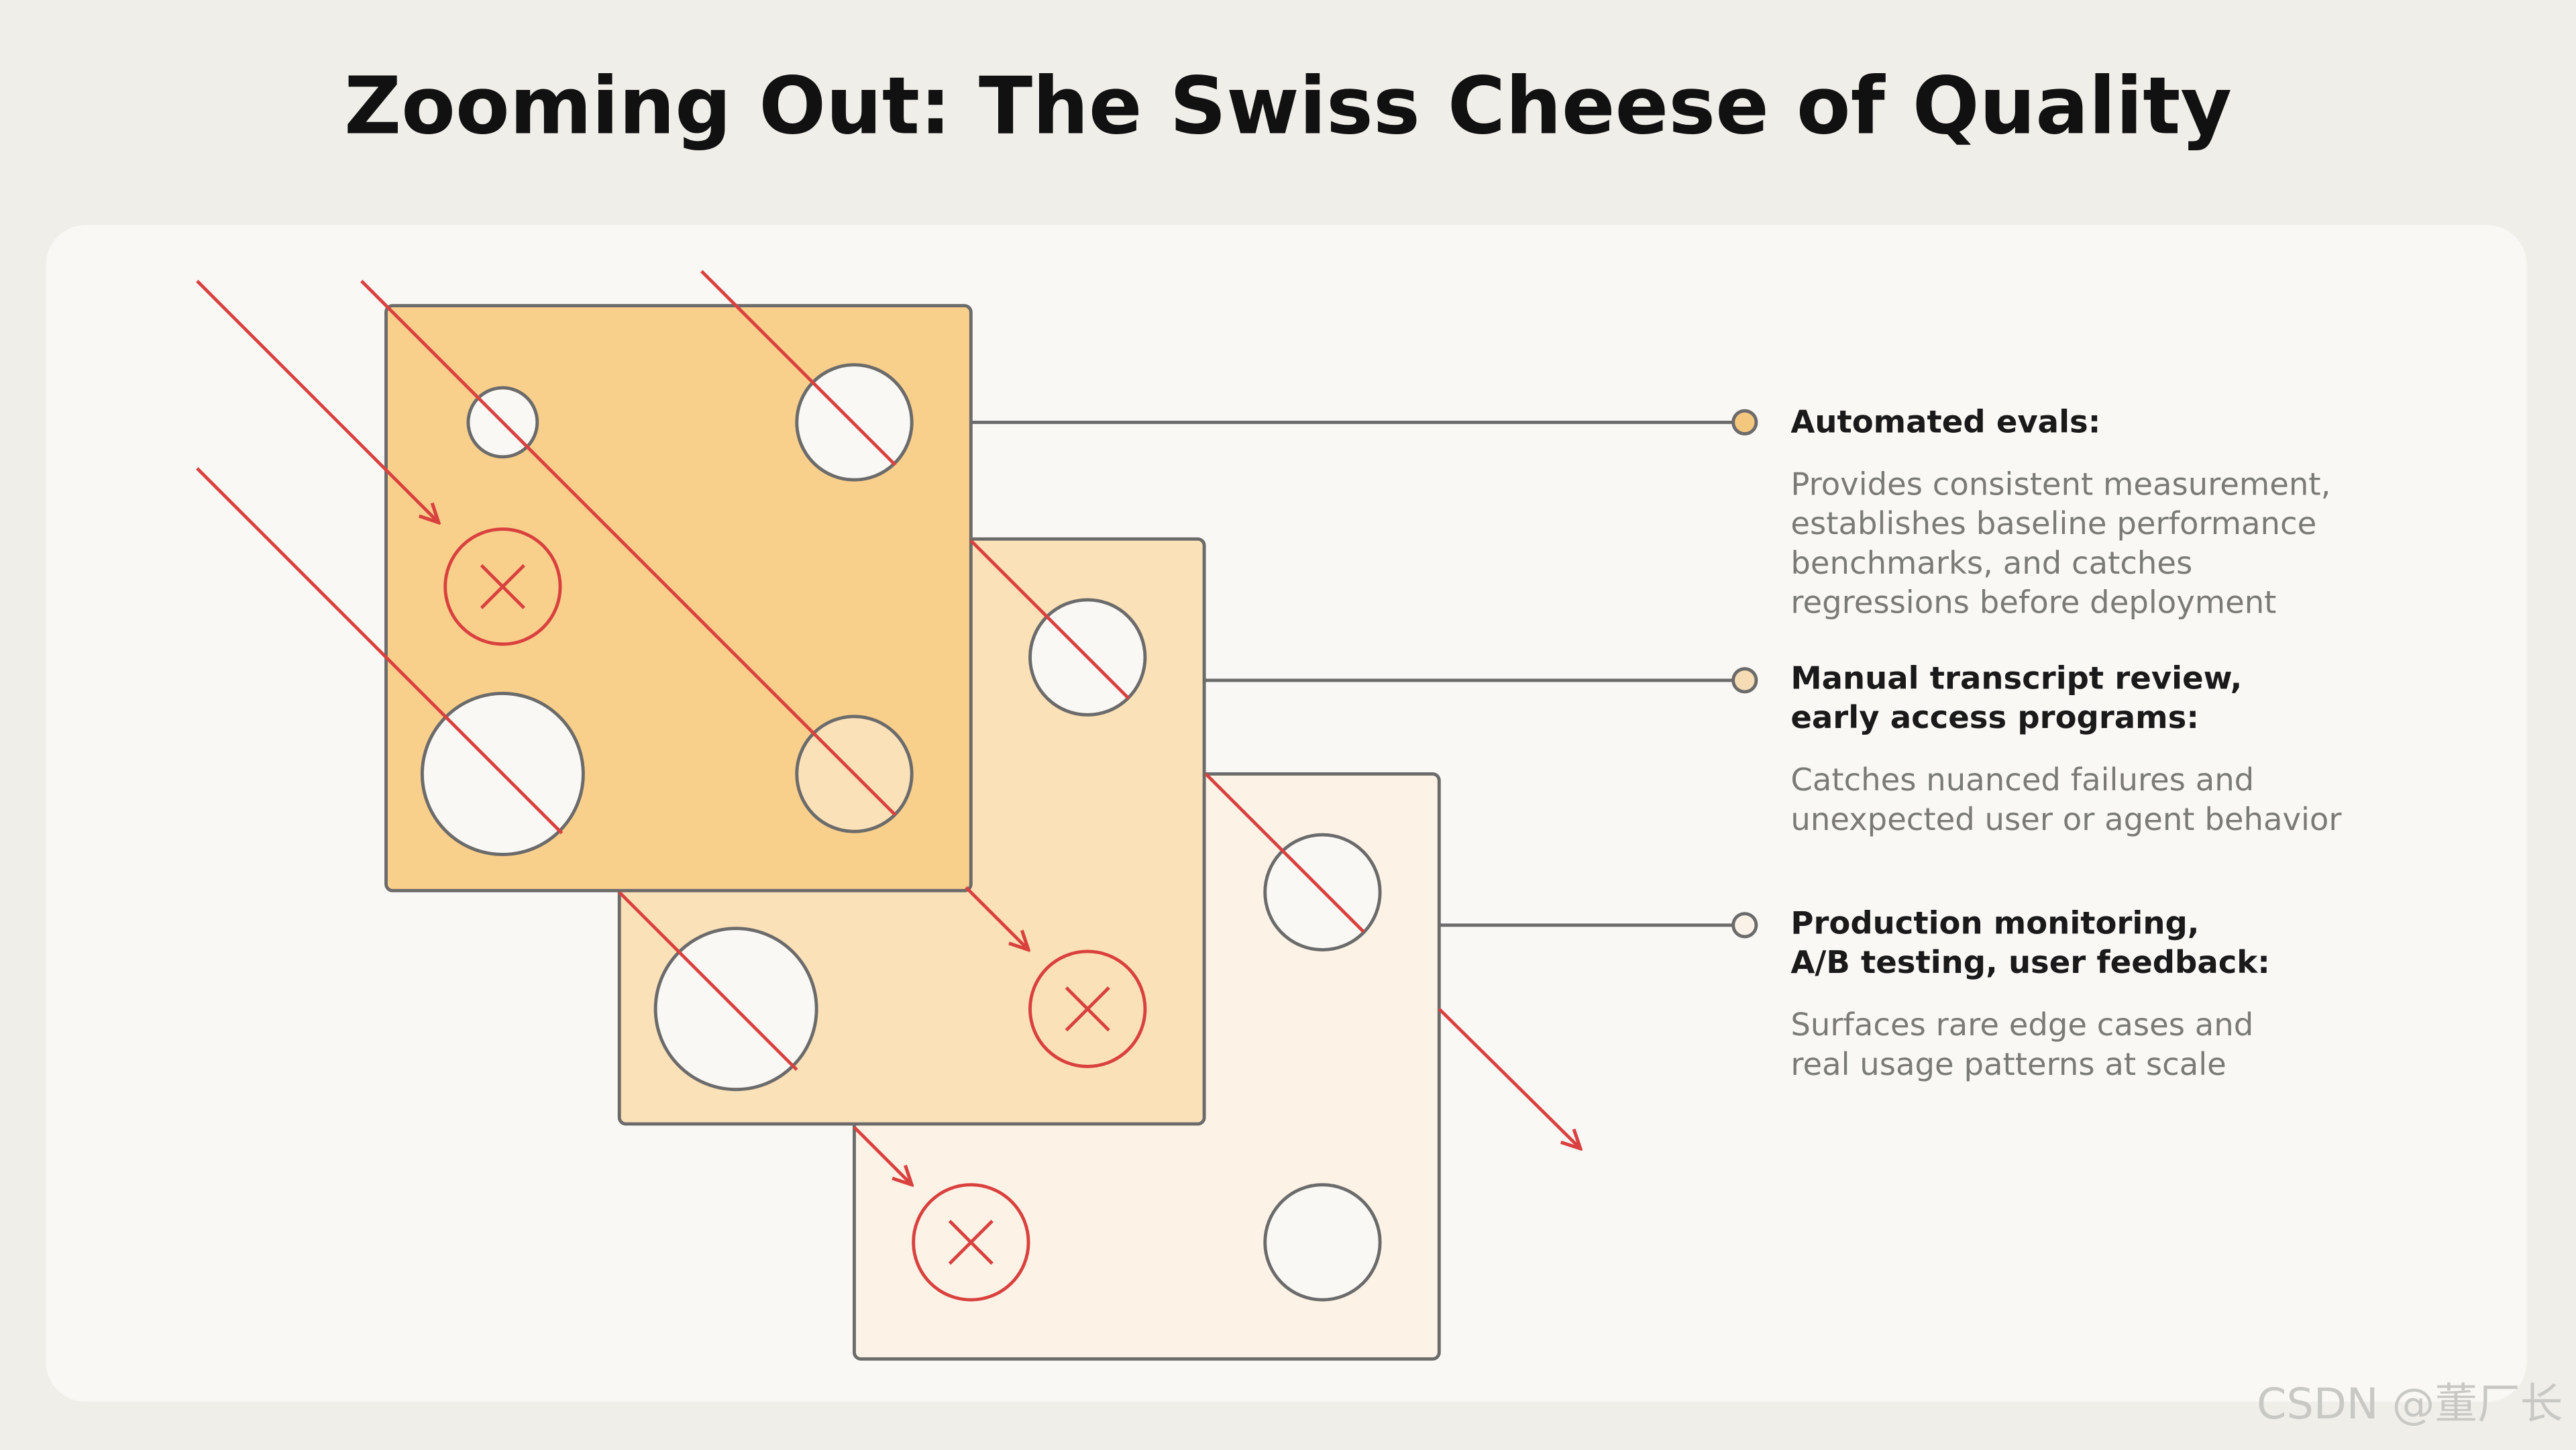  Describe the element at coordinates (1322, 1242) in the screenshot. I see `hole` at that location.